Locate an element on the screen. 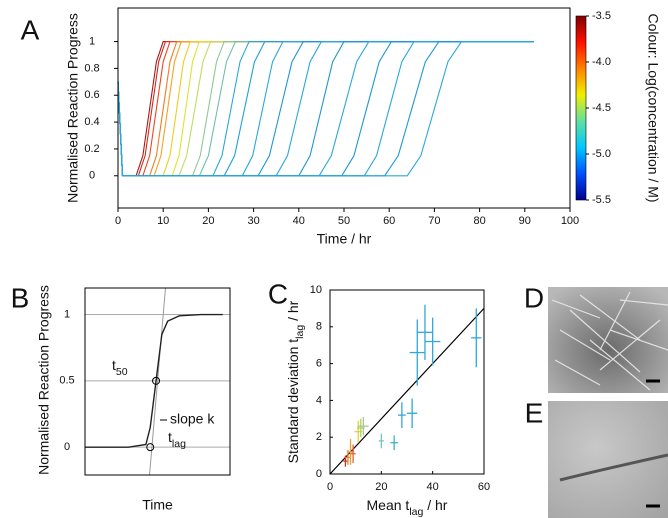 The image size is (668, 518). micrograph-d is located at coordinates (608, 340).